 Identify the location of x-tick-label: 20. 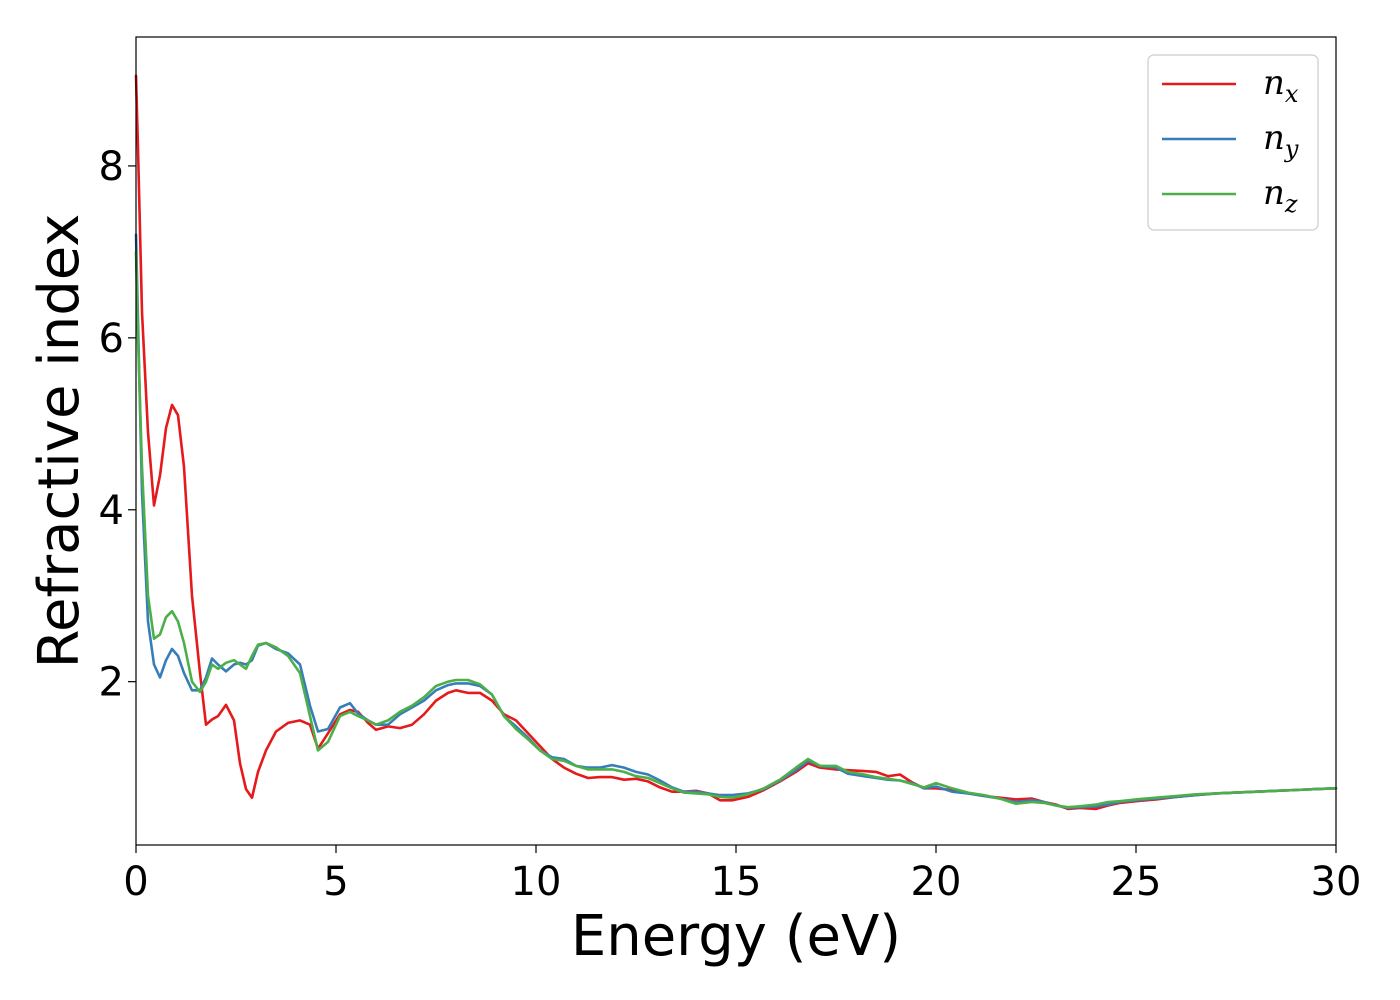
(936, 882).